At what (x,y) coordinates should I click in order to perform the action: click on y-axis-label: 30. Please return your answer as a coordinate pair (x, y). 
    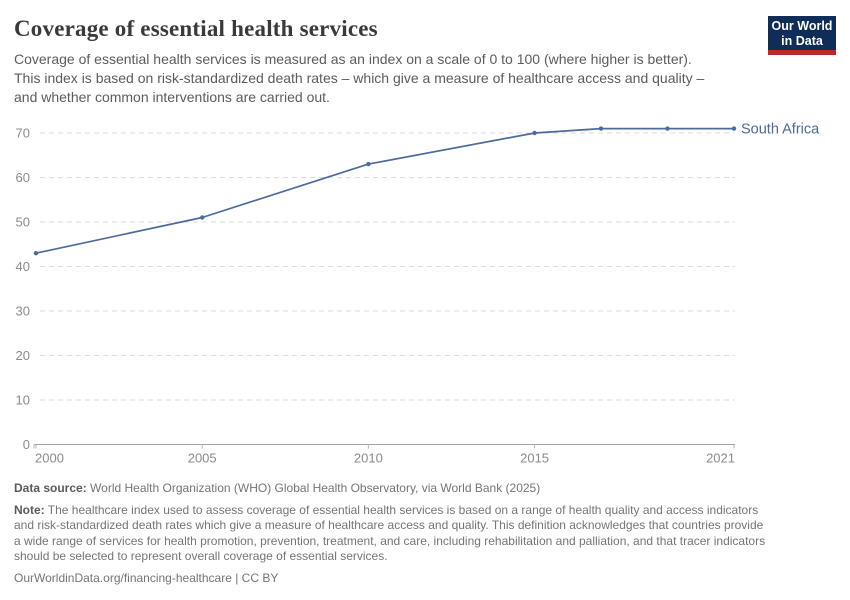
    Looking at the image, I should click on (23, 311).